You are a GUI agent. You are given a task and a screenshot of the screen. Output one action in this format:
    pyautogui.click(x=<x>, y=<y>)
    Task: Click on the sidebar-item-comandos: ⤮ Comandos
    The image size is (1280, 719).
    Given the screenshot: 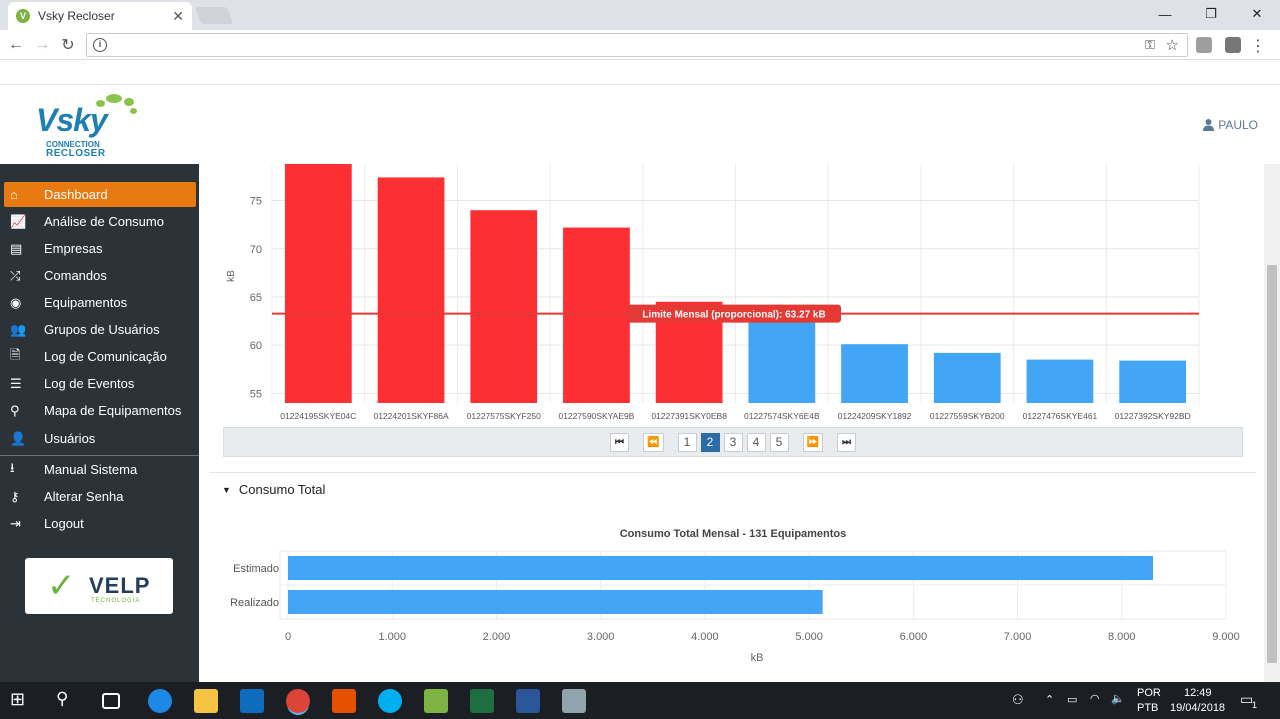 What is the action you would take?
    pyautogui.click(x=100, y=275)
    